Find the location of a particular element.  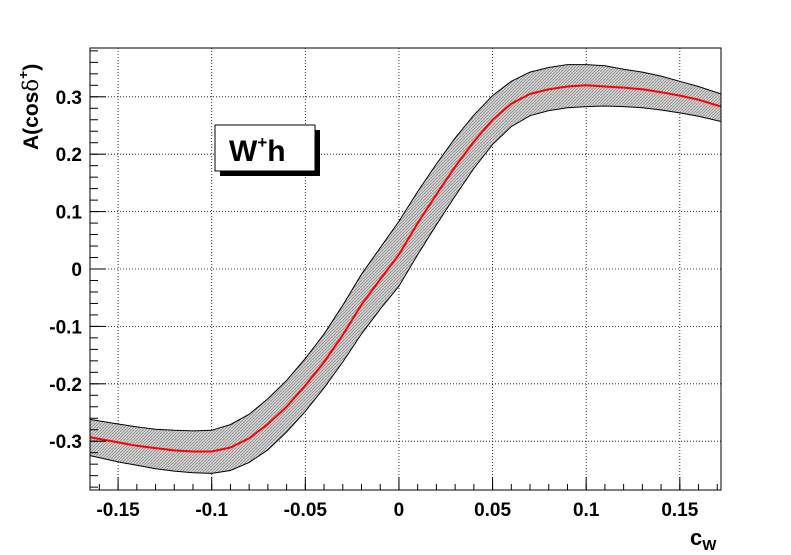

x-tick-label: 0 is located at coordinates (399, 510).